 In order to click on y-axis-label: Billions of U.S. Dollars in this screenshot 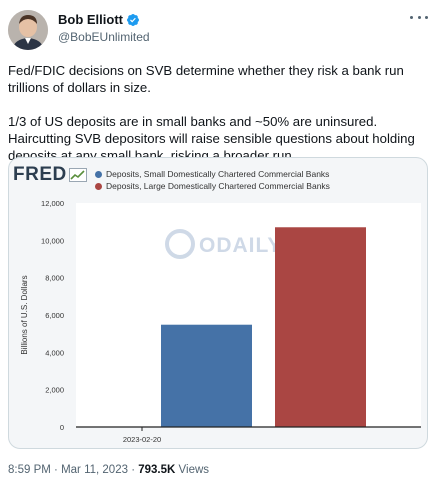, I will do `click(24, 314)`.